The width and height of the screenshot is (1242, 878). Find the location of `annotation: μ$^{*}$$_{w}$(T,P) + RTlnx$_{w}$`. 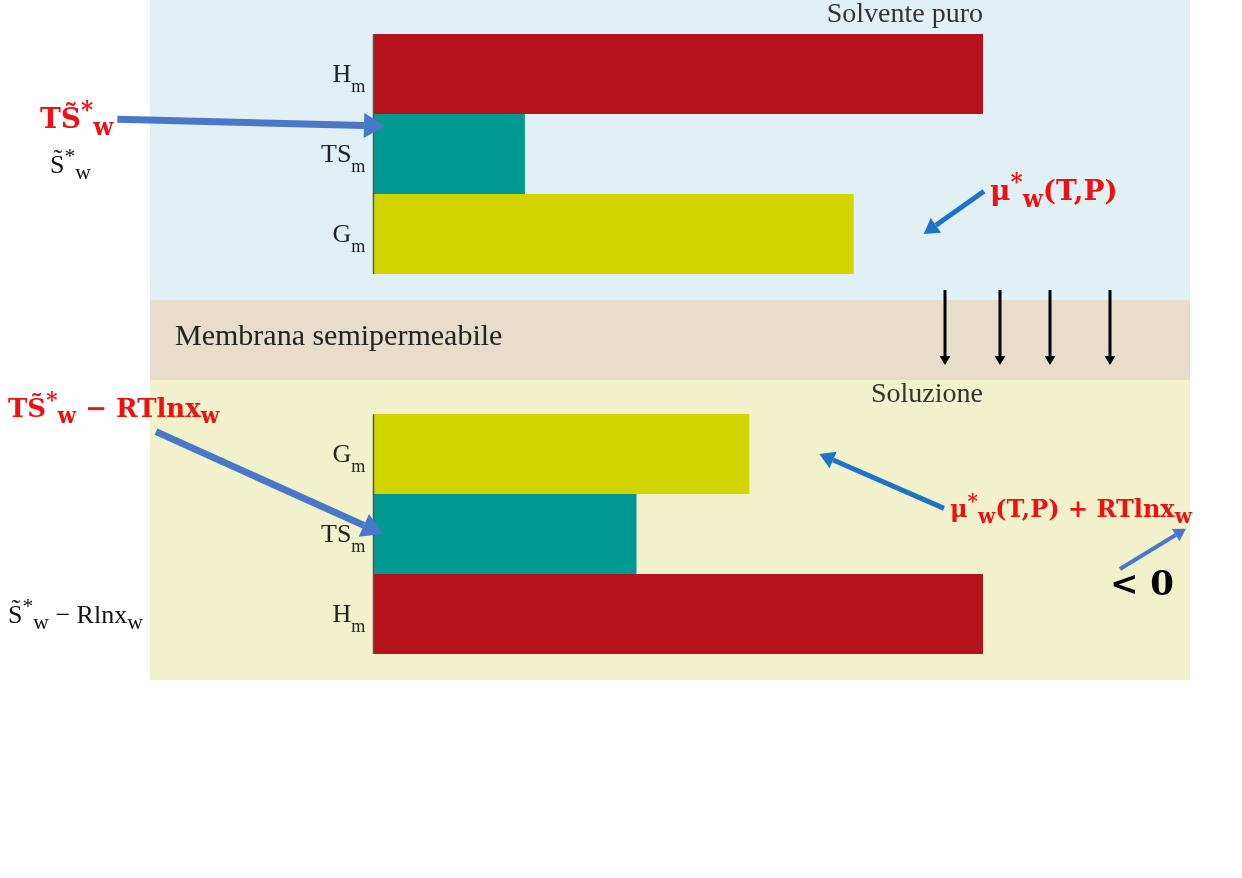

annotation: μ$^{*}$$_{w}$(T,P) + RTlnx$_{w}$ is located at coordinates (1071, 508).